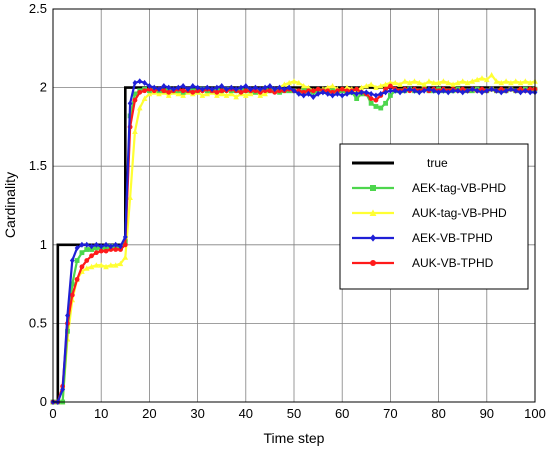  Describe the element at coordinates (38, 322) in the screenshot. I see `y-tick-label: 0.5` at that location.